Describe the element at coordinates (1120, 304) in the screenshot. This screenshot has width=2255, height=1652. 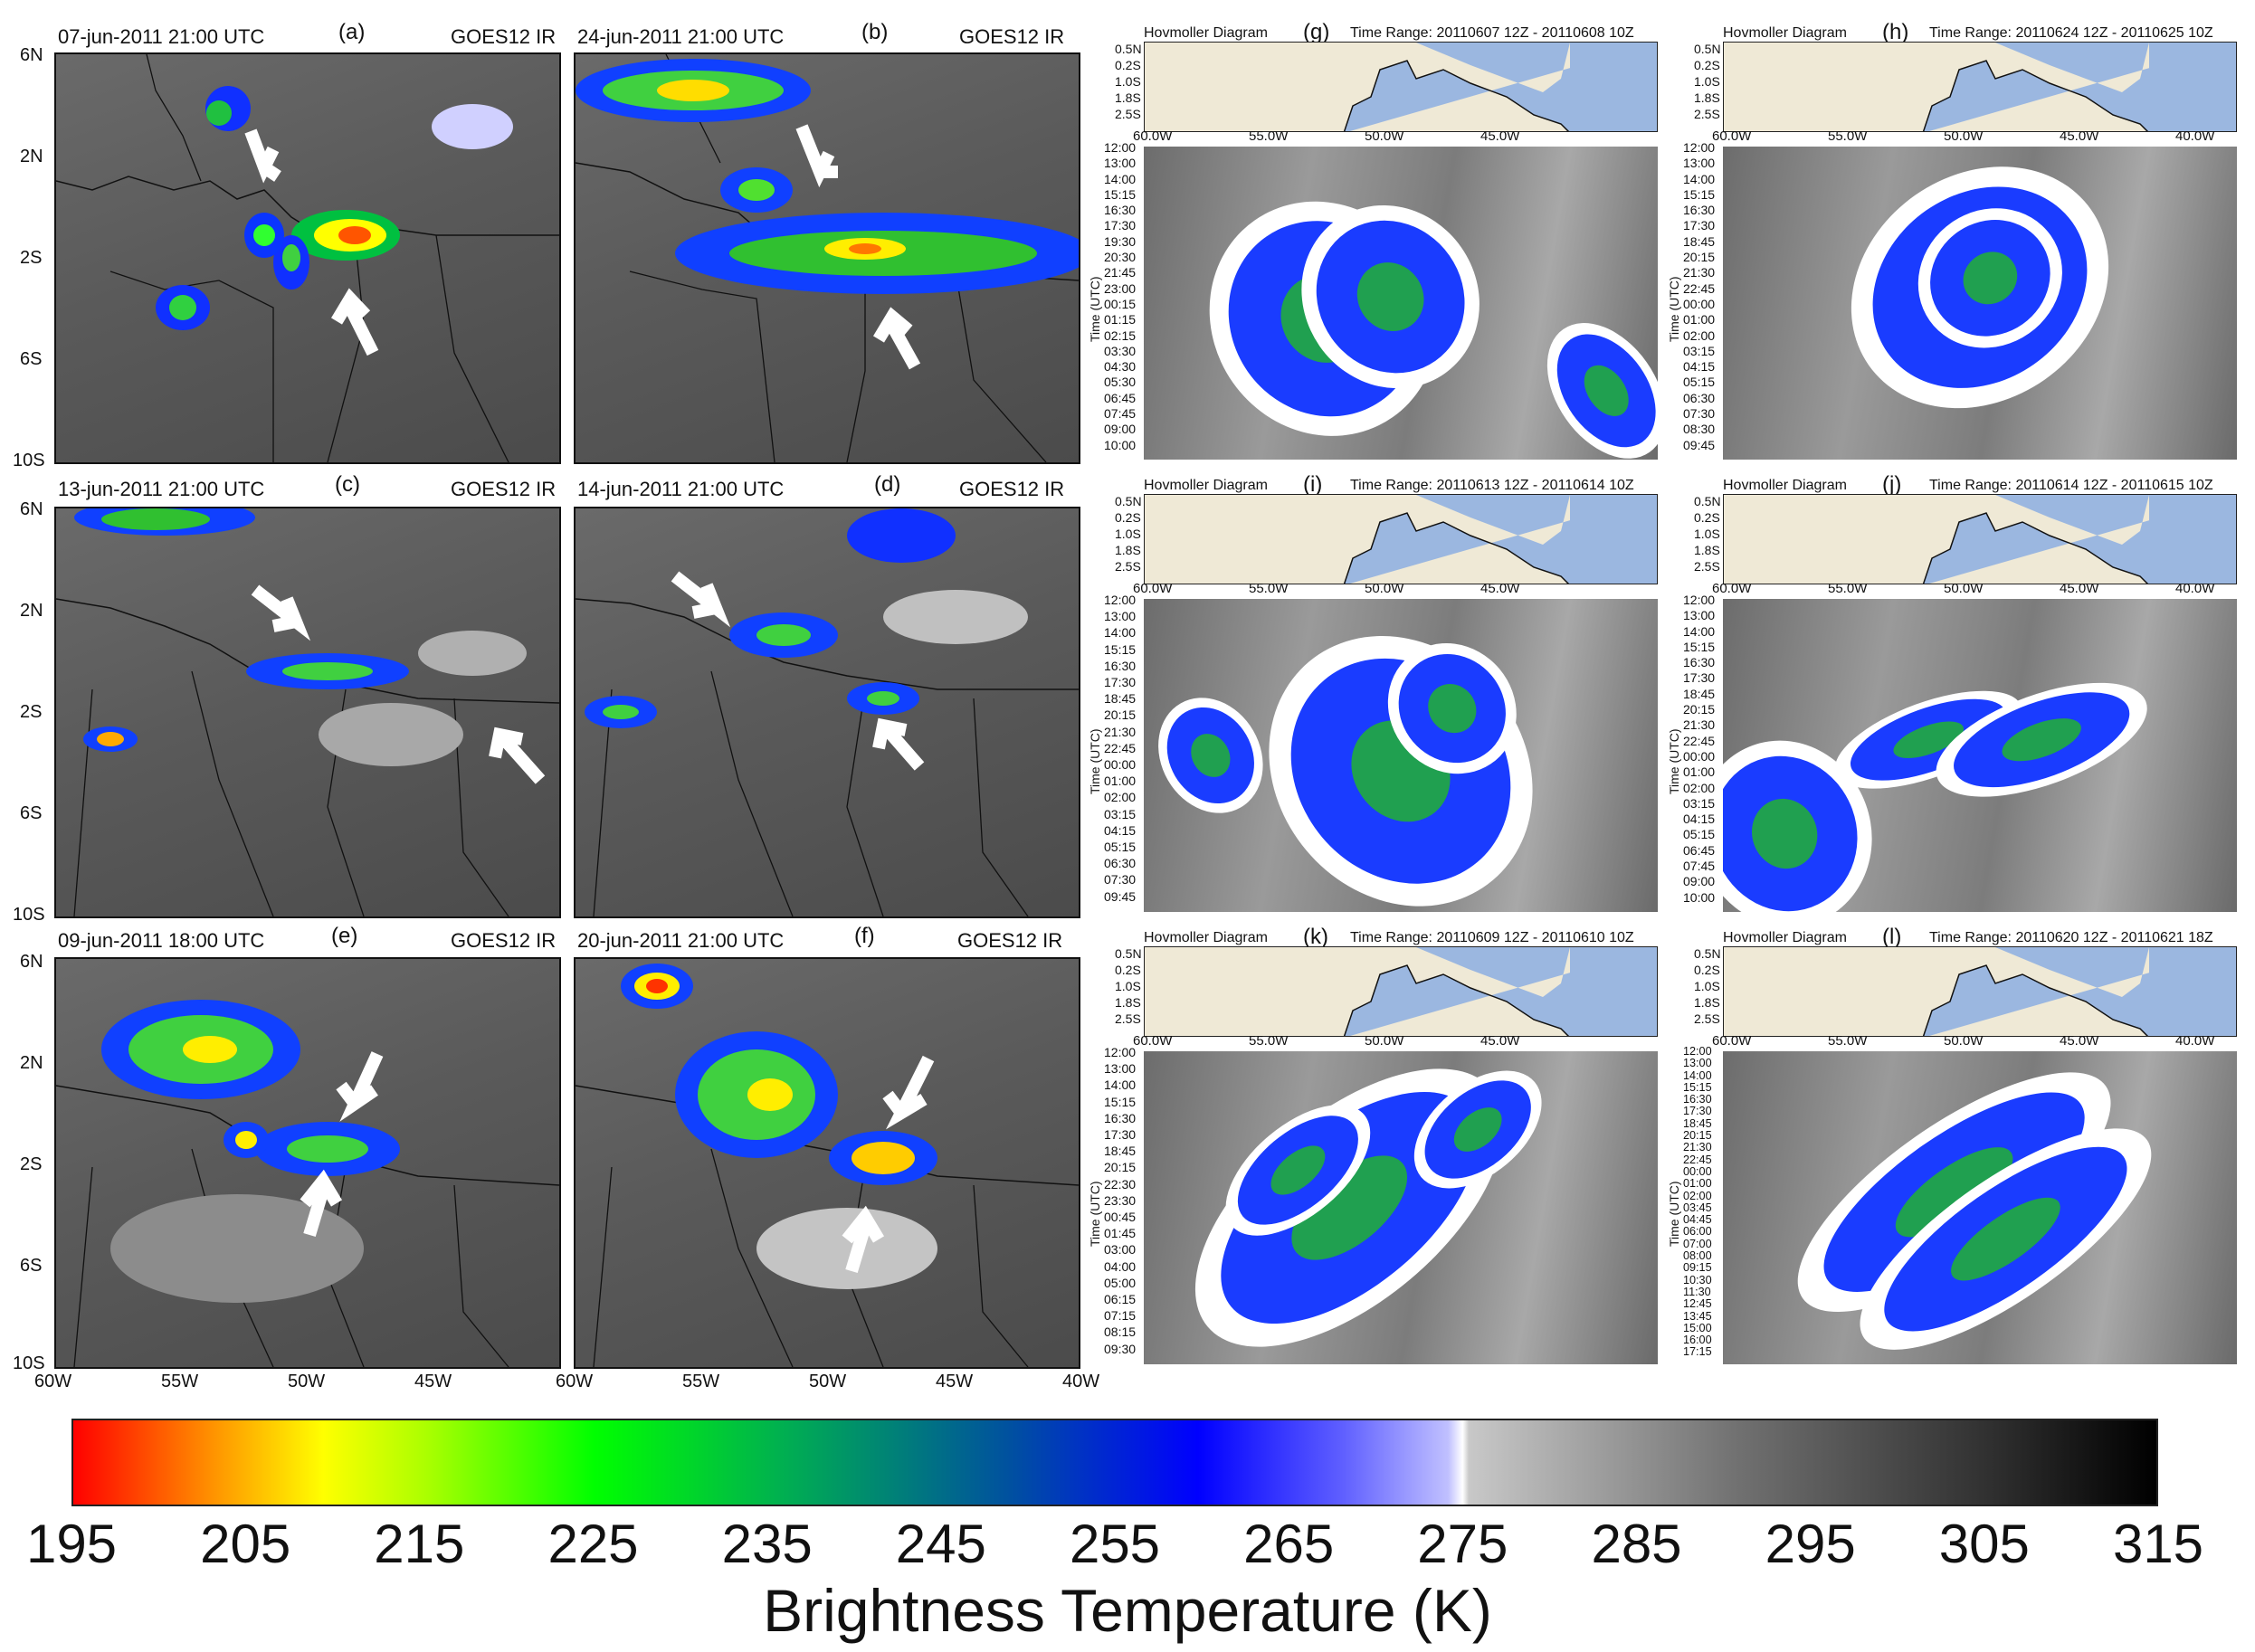
I see `time-label: 00:15` at that location.